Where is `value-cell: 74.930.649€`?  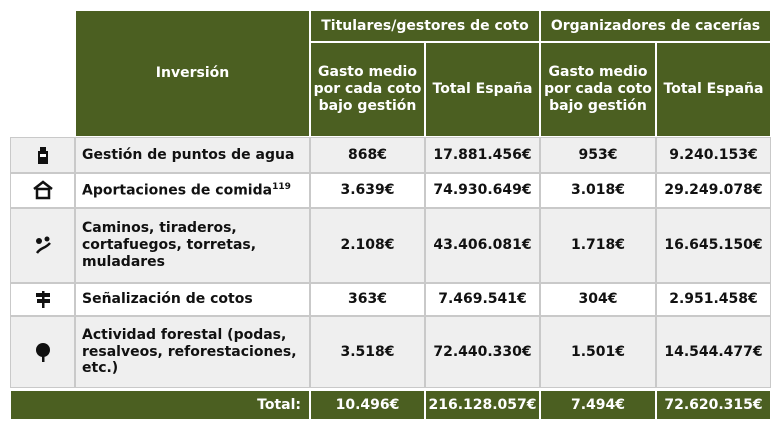
value-cell: 74.930.649€ is located at coordinates (482, 190).